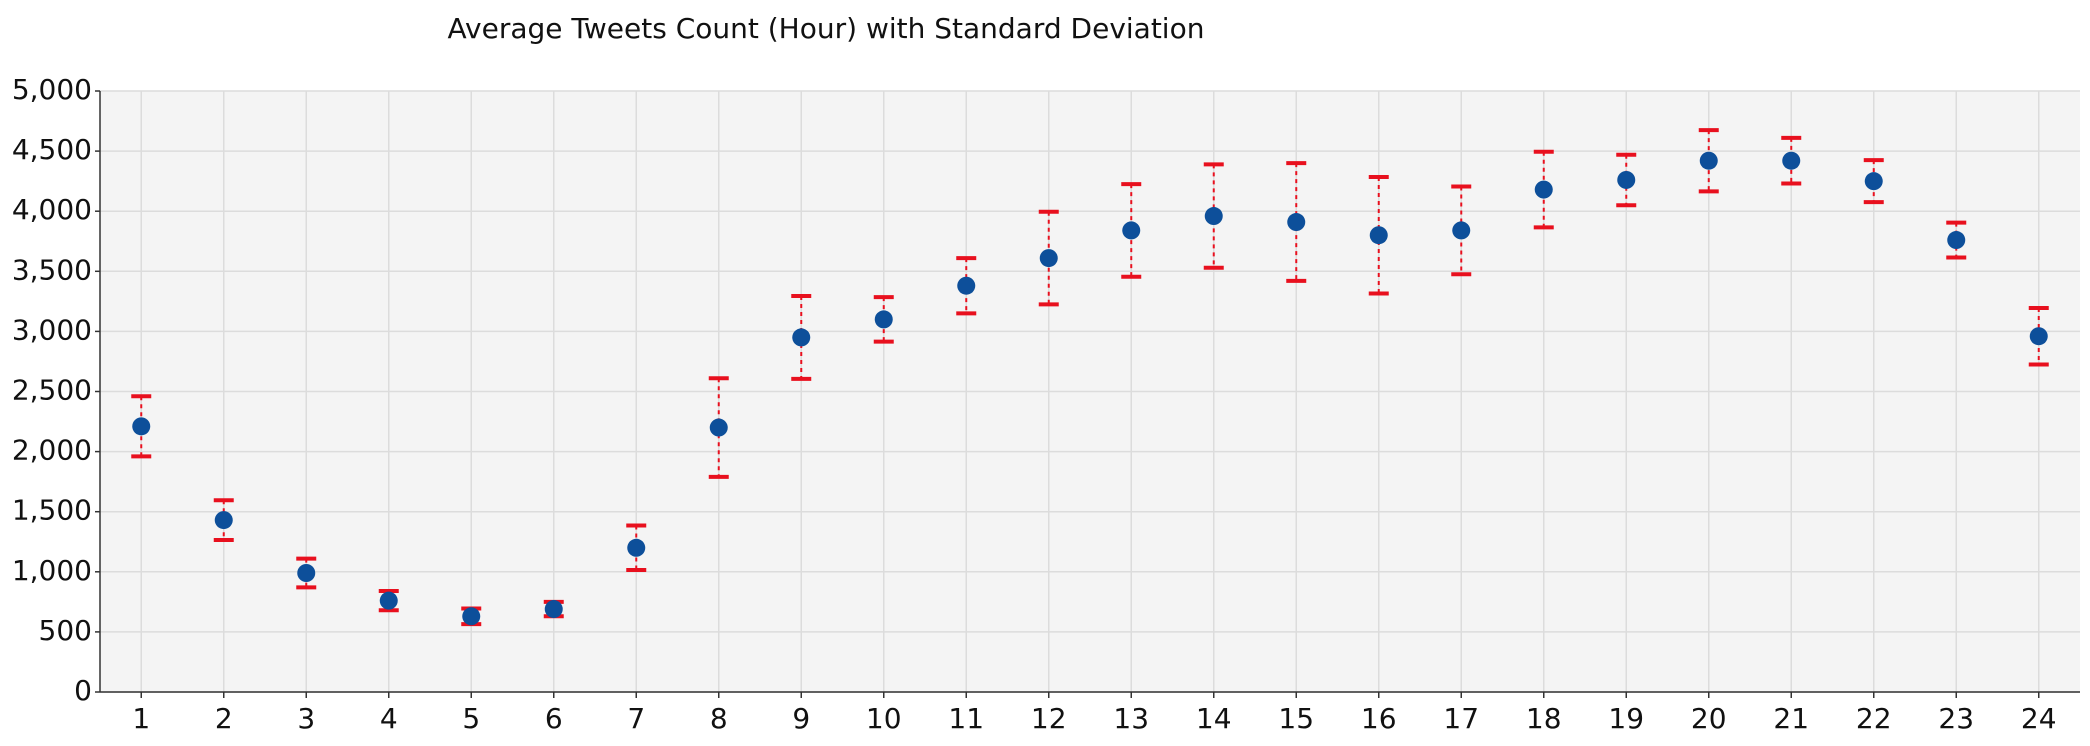 The width and height of the screenshot is (2090, 746). What do you see at coordinates (83, 690) in the screenshot?
I see `y-tick-label: 0` at bounding box center [83, 690].